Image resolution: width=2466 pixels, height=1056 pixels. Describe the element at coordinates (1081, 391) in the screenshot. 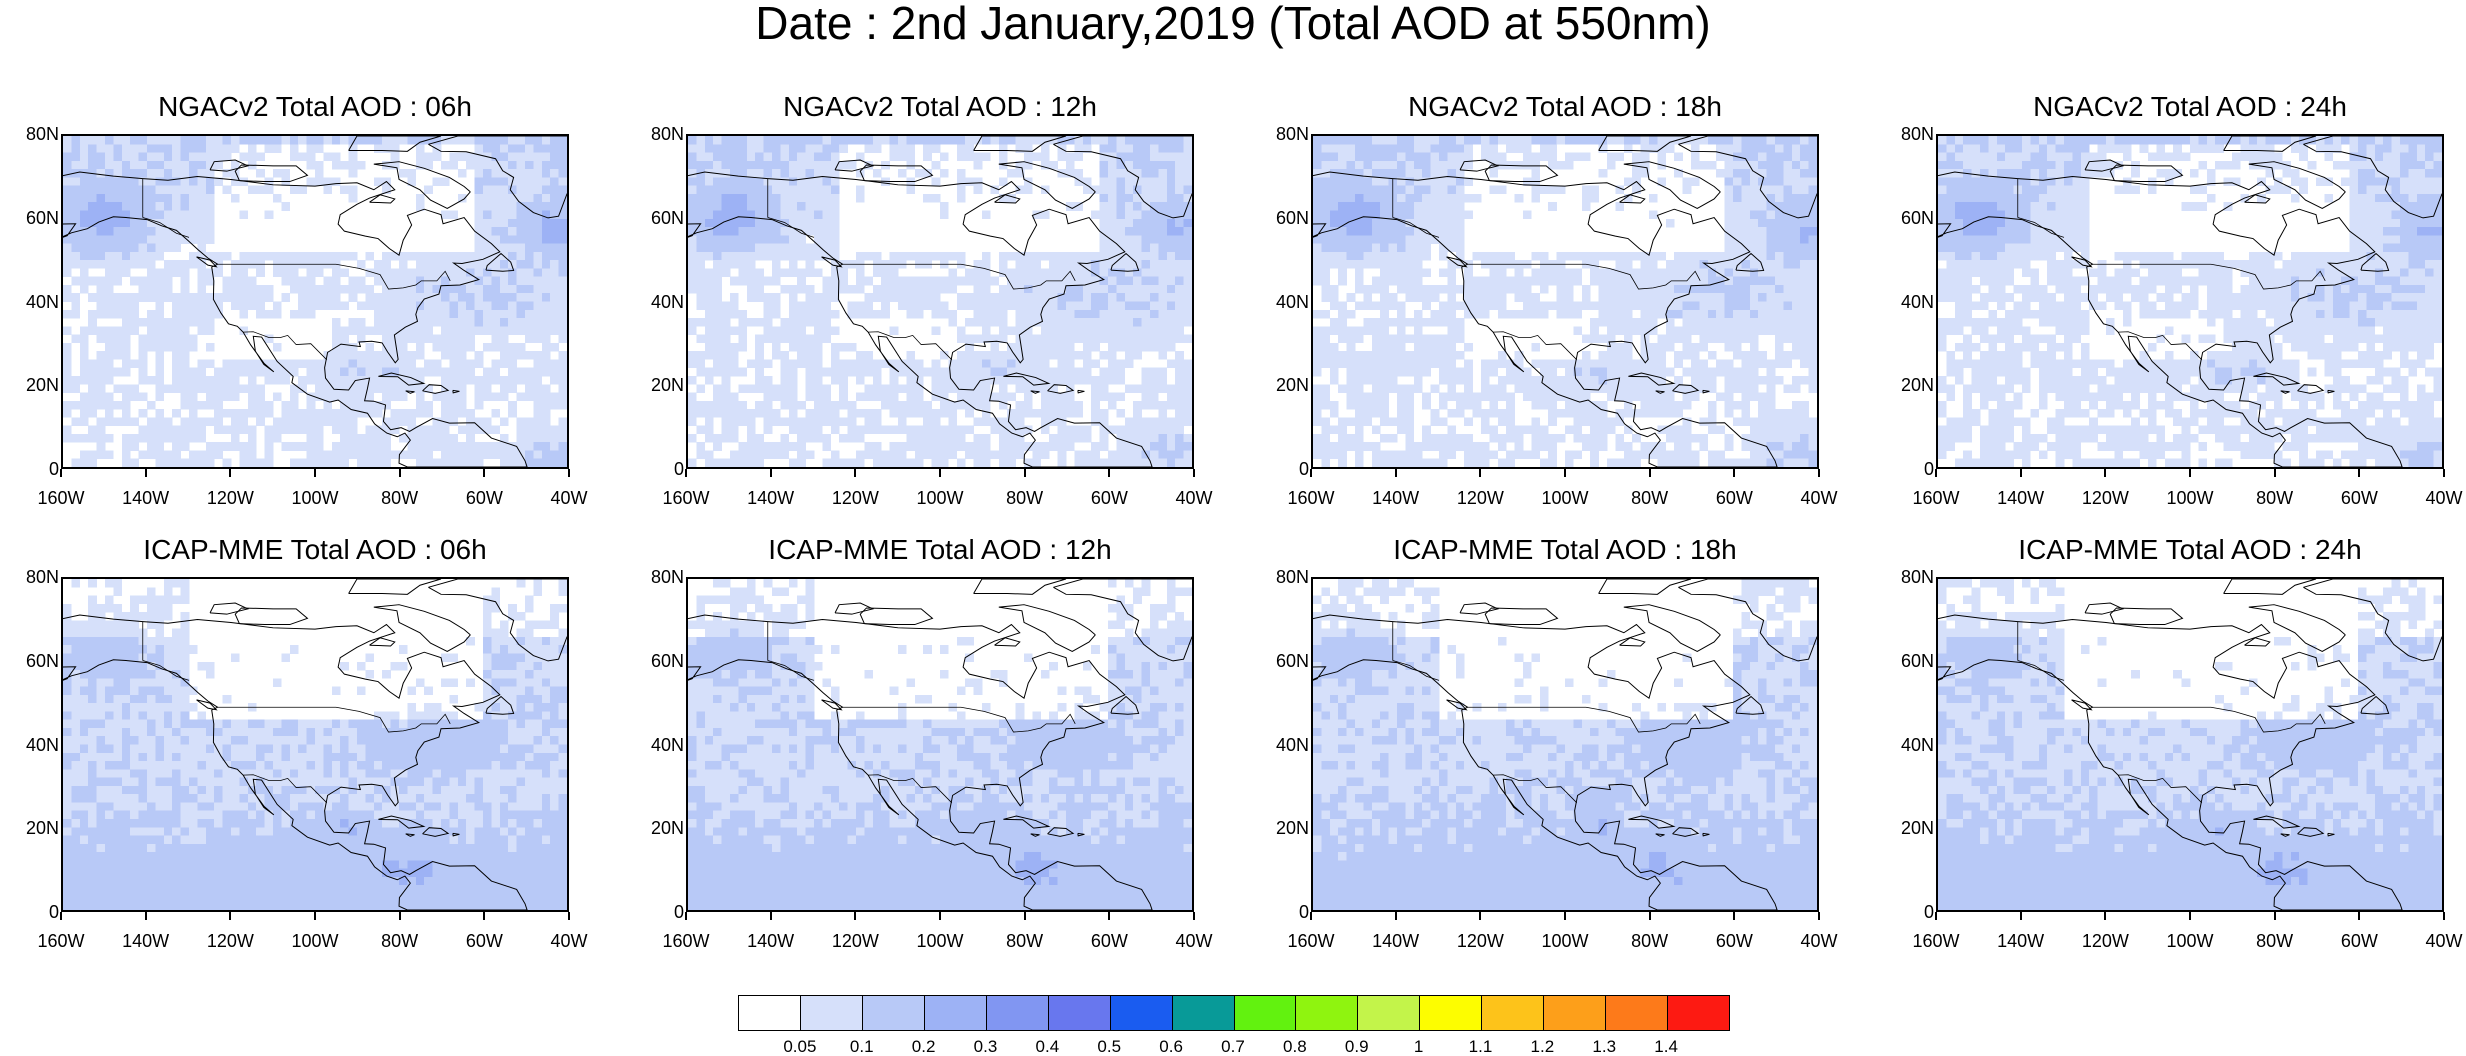

I see `coastline` at that location.